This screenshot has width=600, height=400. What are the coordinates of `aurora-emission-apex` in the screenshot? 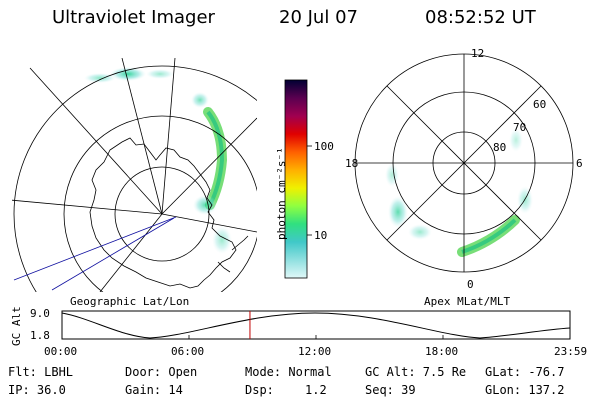 It's located at (459, 192).